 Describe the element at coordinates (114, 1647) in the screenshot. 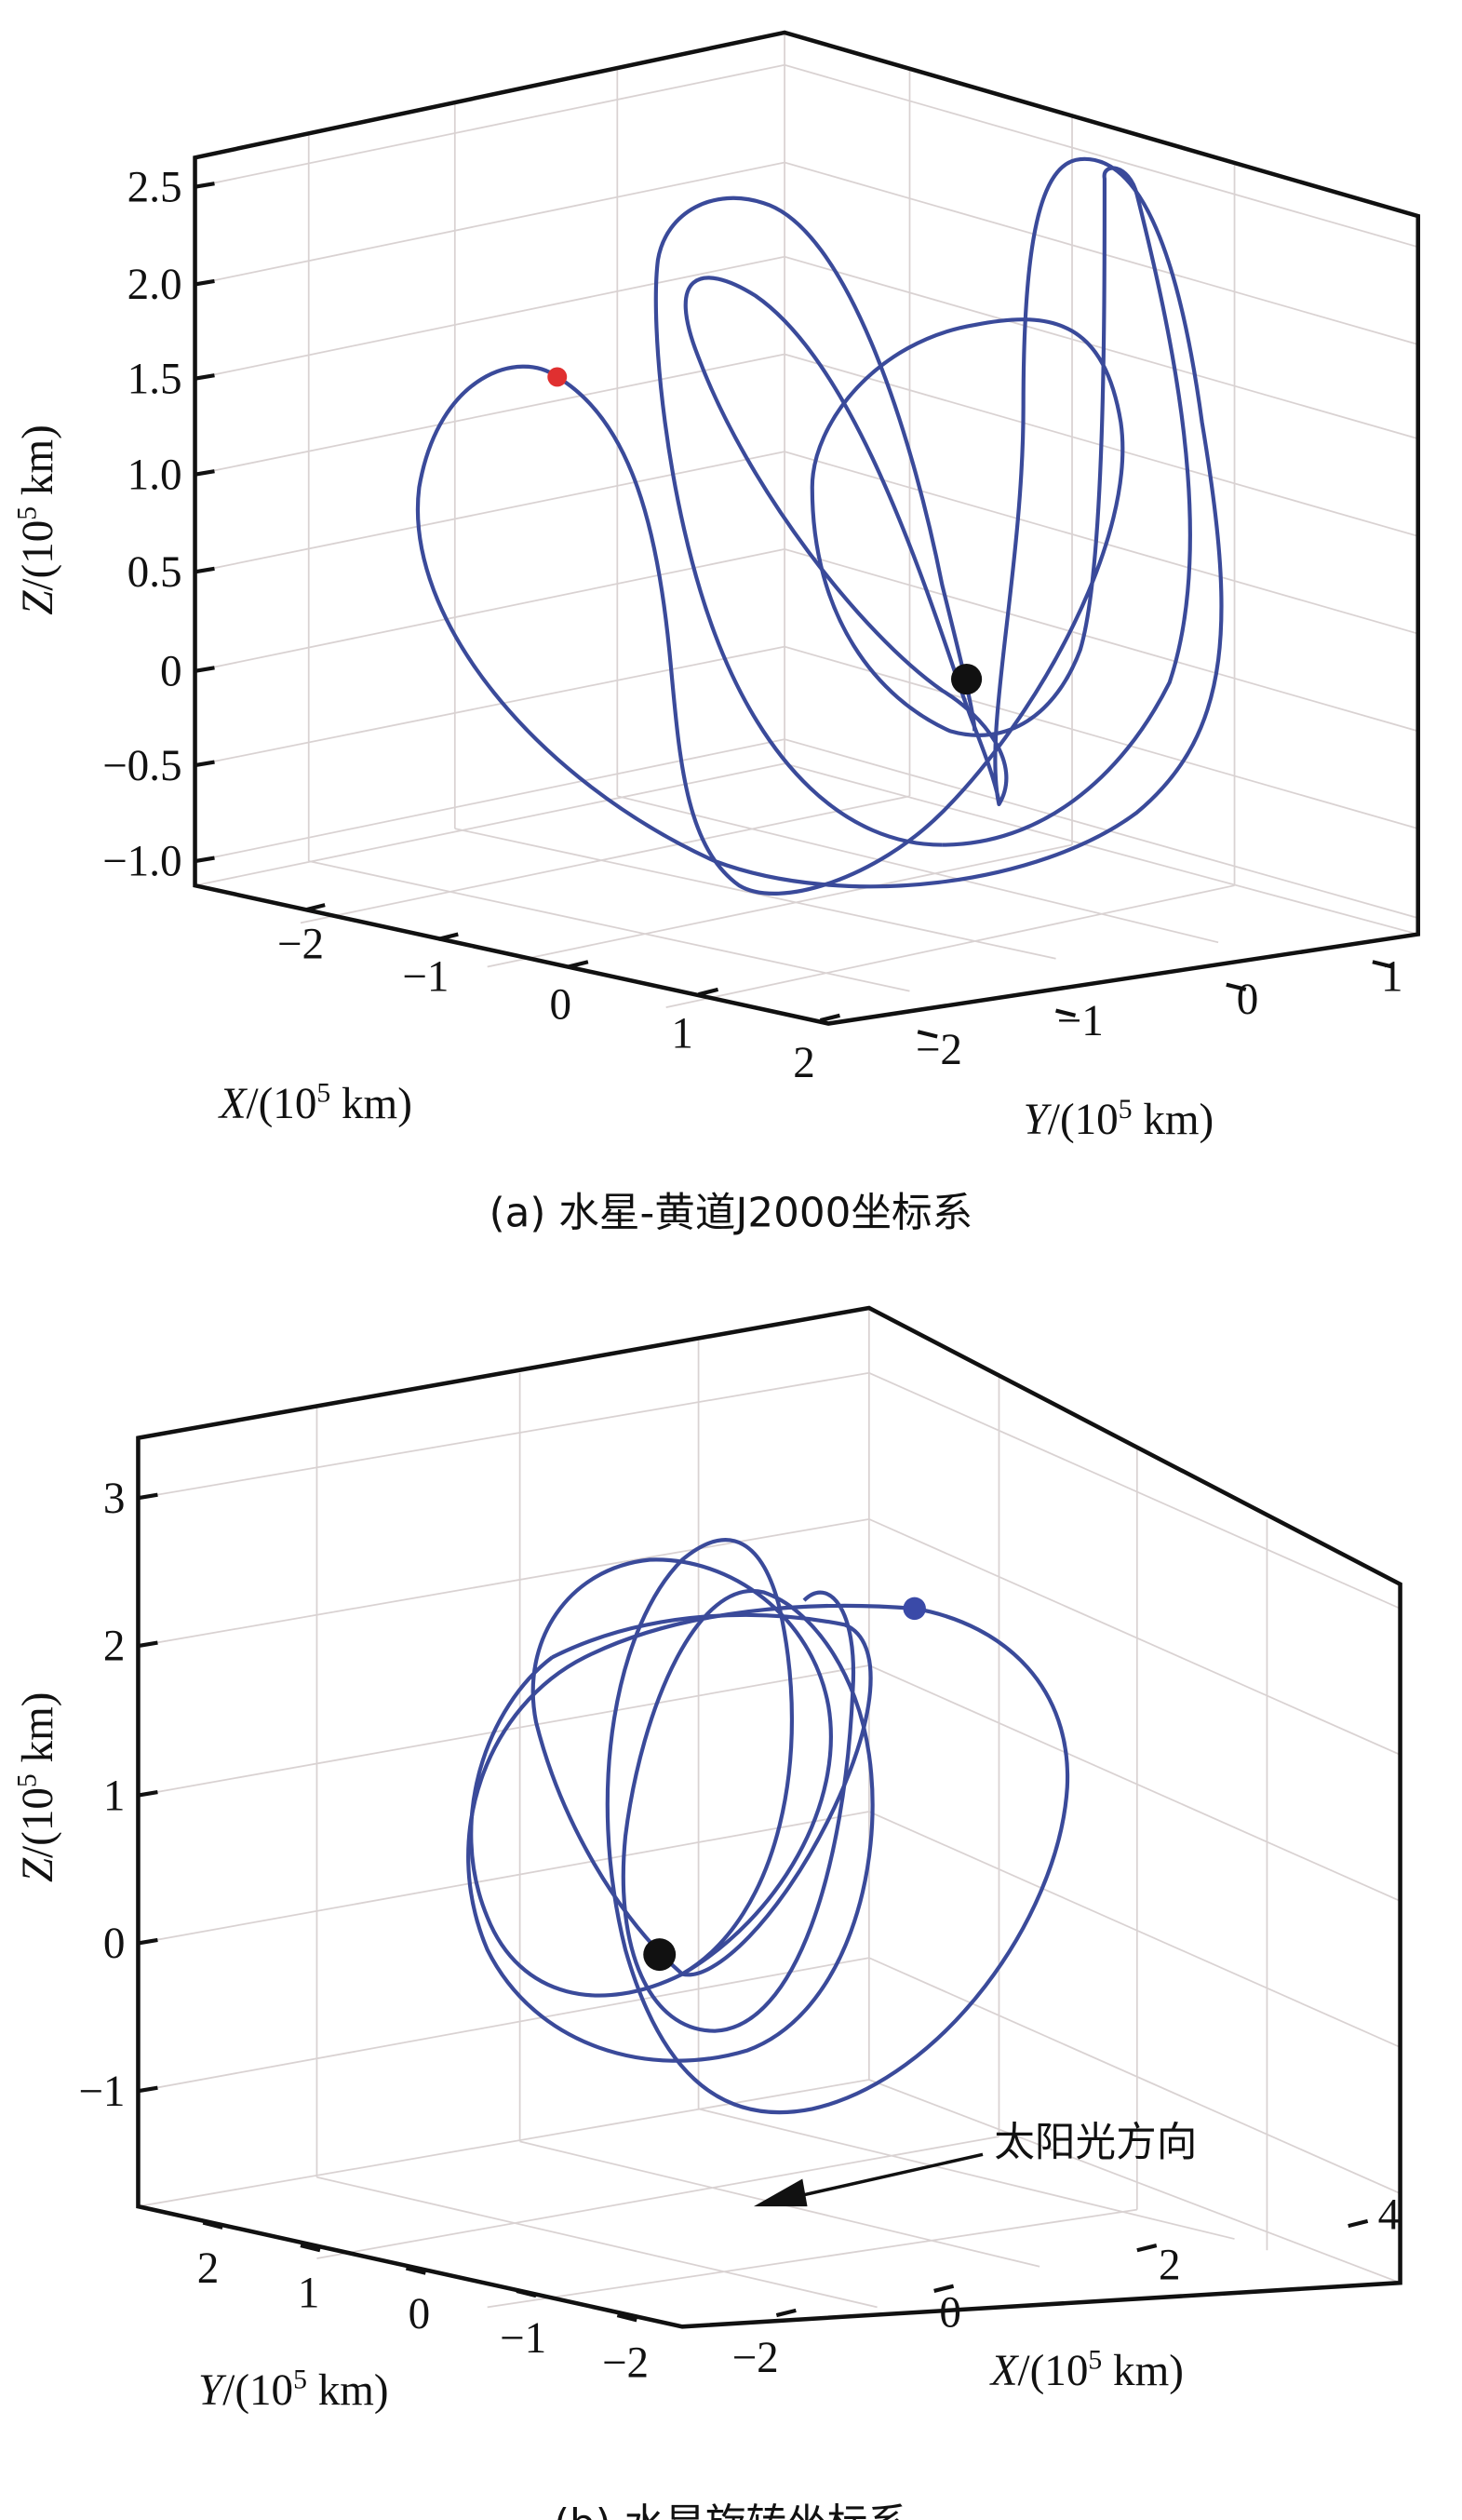

I see `z-tick-label: 2` at that location.